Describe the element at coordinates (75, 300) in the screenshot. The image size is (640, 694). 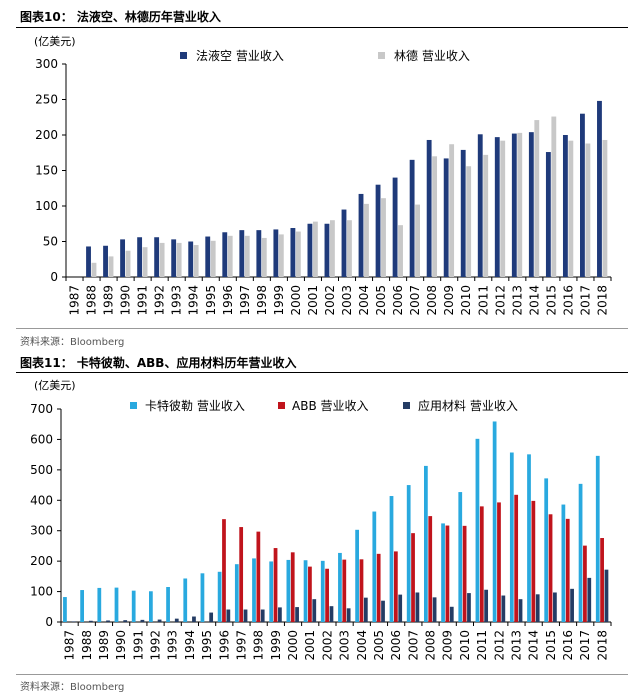
I see `x-tick-label-1987: 1987` at that location.